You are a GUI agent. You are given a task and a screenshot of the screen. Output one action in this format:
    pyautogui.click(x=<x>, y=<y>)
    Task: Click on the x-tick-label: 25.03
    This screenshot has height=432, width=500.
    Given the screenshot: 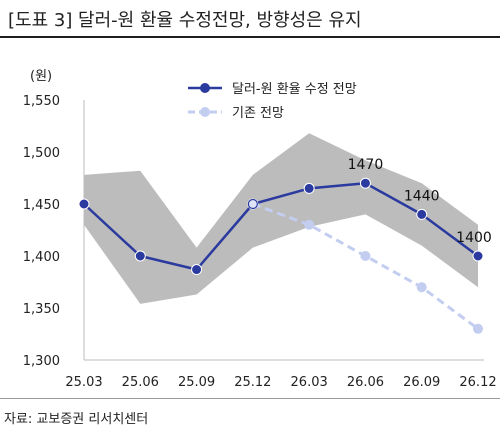 What is the action you would take?
    pyautogui.click(x=83, y=382)
    